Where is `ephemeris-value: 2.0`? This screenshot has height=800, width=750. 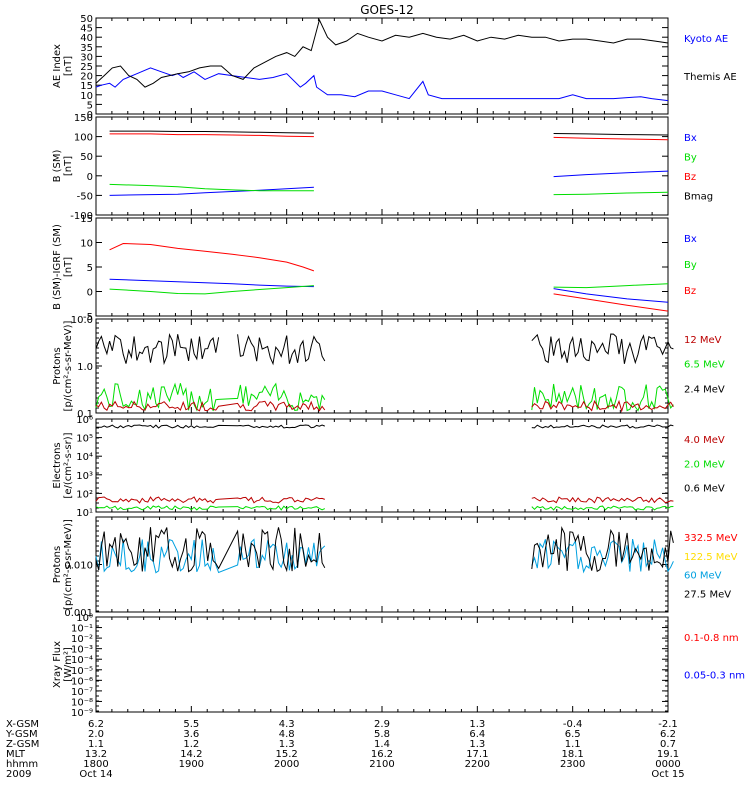 ephemeris-value: 2.0 is located at coordinates (96, 734).